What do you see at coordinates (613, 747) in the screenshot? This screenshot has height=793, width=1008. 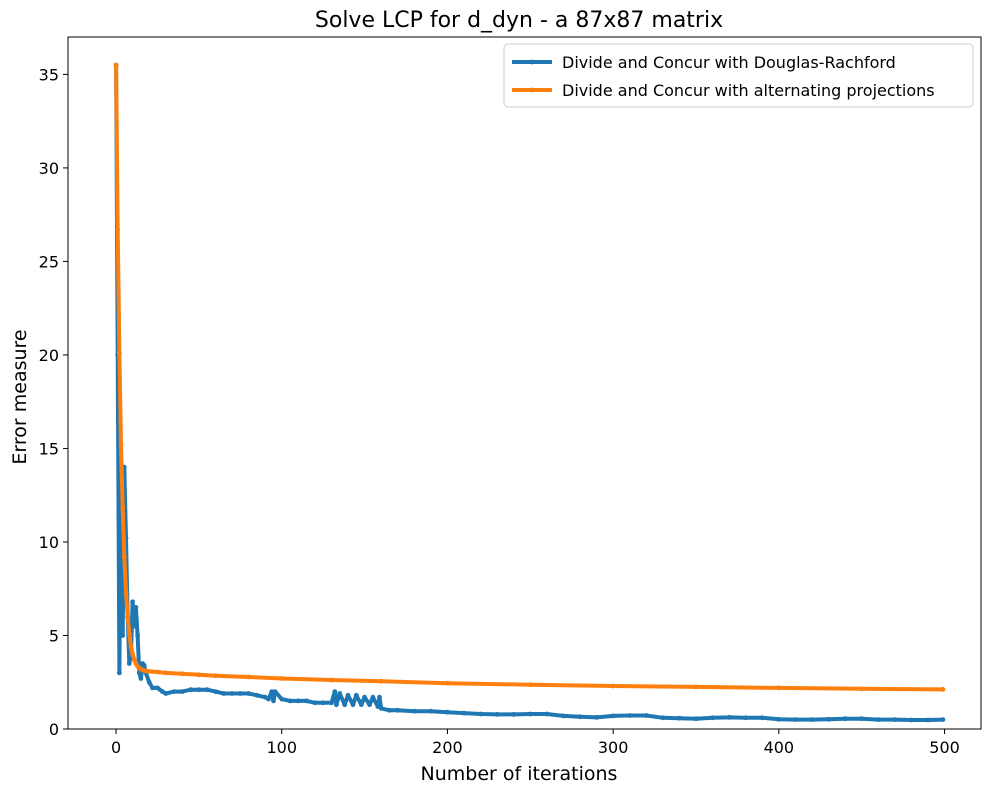 I see `x-tick-label: 300` at bounding box center [613, 747].